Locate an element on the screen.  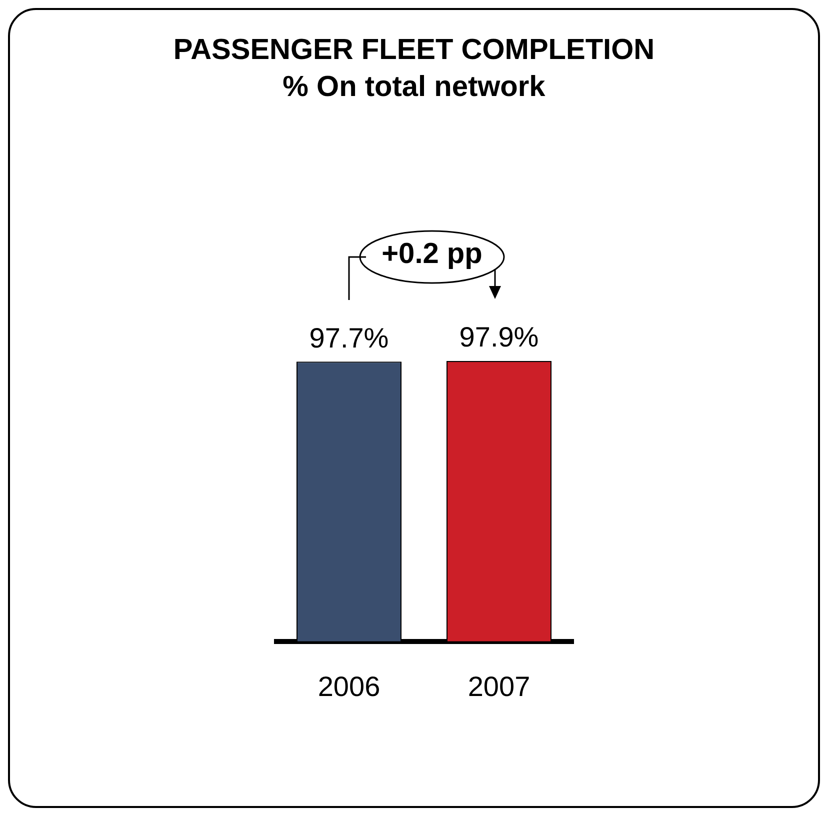
x-tick-label: 2006 is located at coordinates (349, 686).